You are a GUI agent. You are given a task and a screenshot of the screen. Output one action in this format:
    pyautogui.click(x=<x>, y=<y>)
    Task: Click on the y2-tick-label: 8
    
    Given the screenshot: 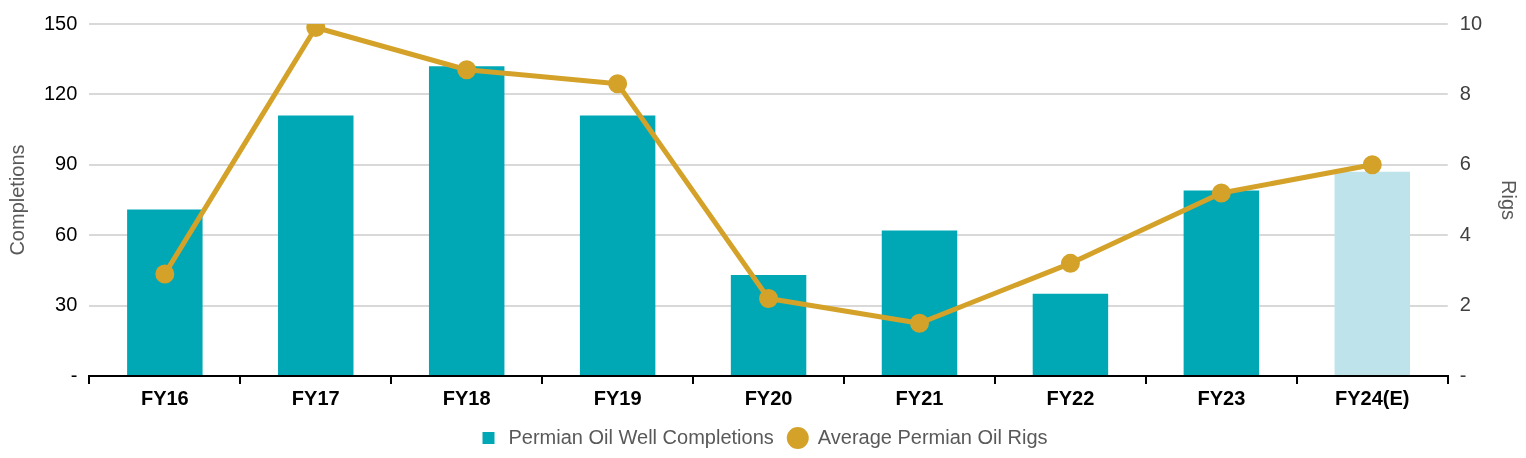 What is the action you would take?
    pyautogui.click(x=1465, y=92)
    